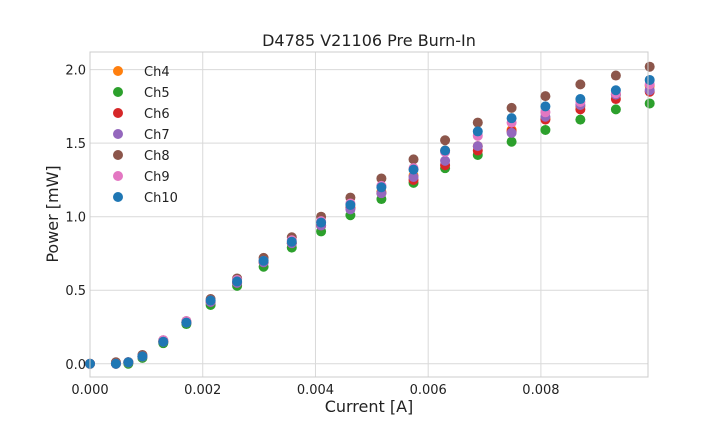  I want to click on x-tick-label: 0.006, so click(428, 390).